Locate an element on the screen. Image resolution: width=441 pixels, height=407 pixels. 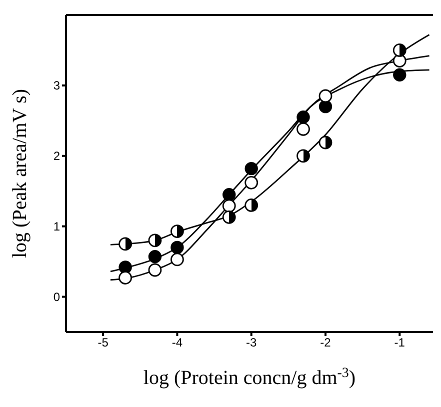
x-tick-label: -2 is located at coordinates (326, 343).